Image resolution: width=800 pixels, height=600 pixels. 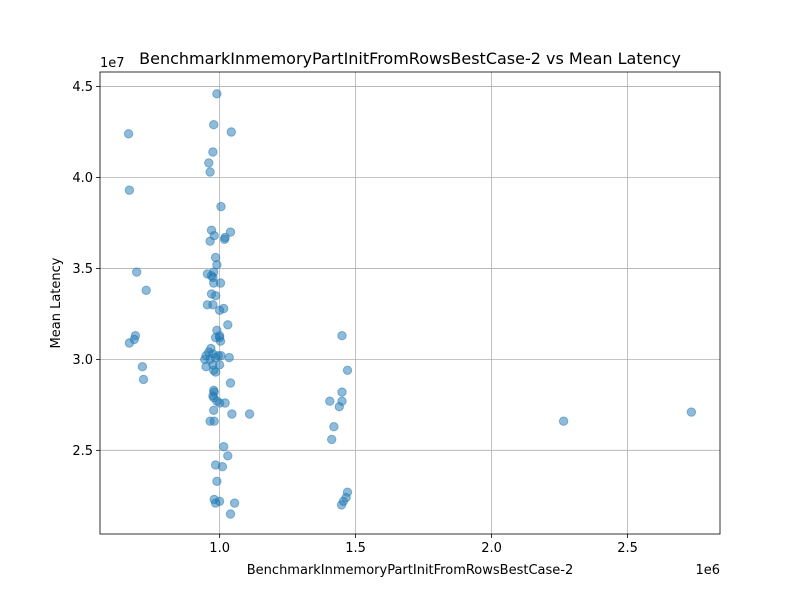 I want to click on x-tick-label: 2.5, so click(x=627, y=548).